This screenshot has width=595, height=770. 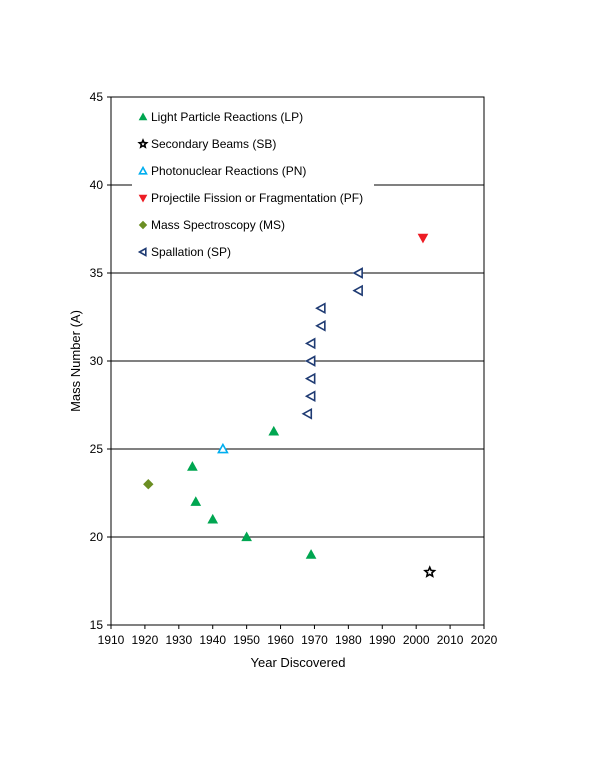 I want to click on x-tick-label: 1940, so click(x=212, y=640).